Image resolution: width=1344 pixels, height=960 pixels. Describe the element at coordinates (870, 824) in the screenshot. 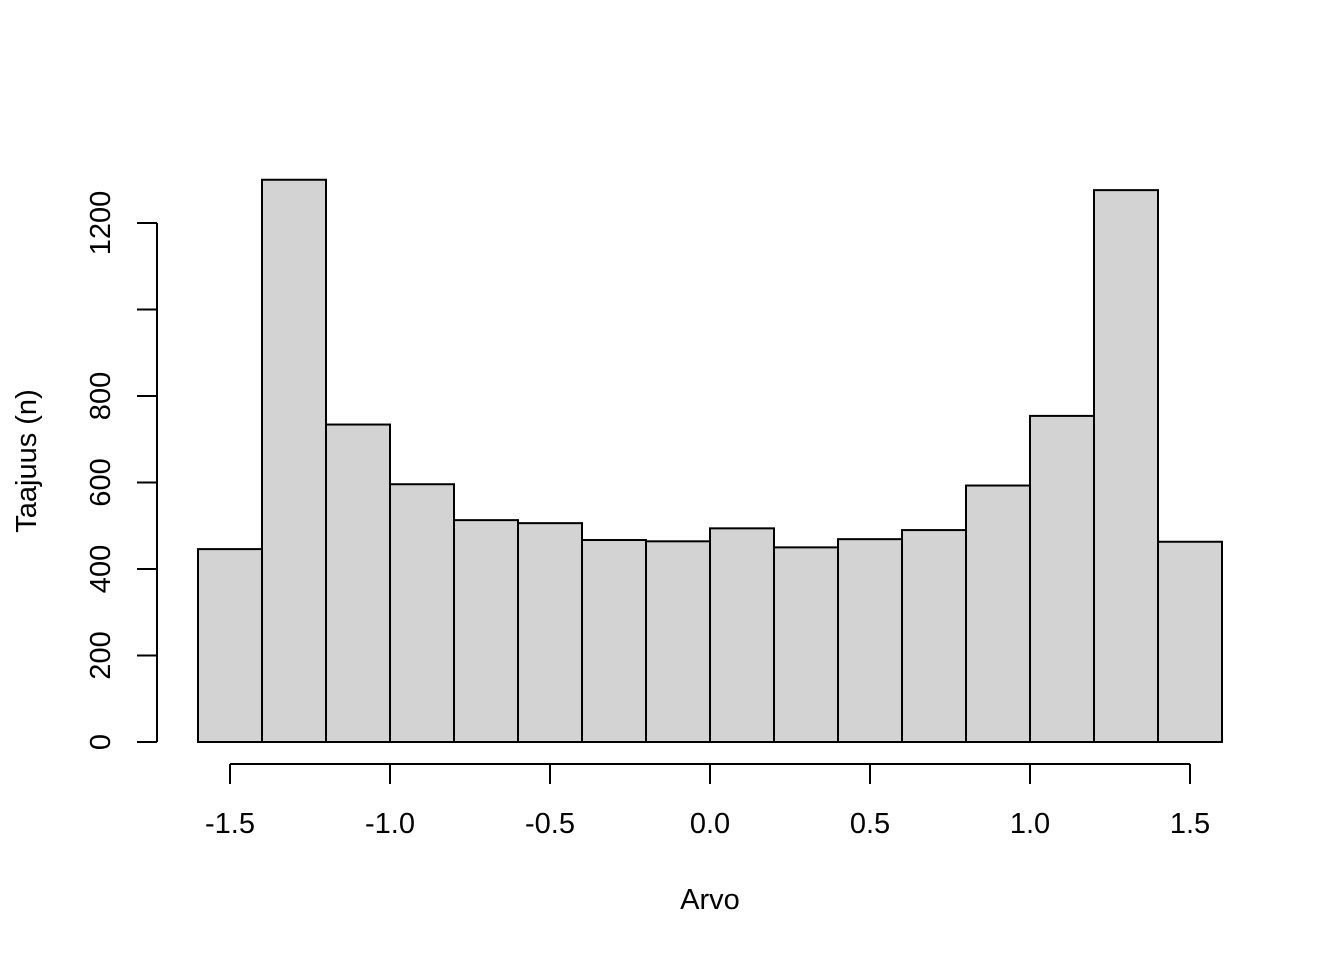

I see `x-tick-label: 0.5` at that location.